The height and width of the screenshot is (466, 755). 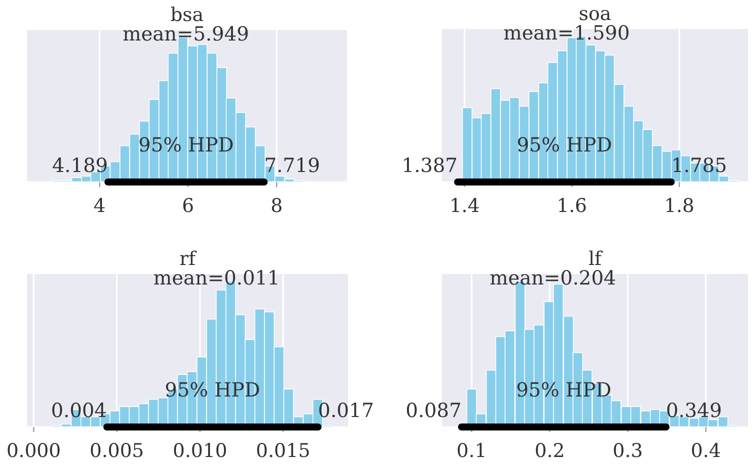 What do you see at coordinates (430, 165) in the screenshot?
I see `annotation: 1.387` at bounding box center [430, 165].